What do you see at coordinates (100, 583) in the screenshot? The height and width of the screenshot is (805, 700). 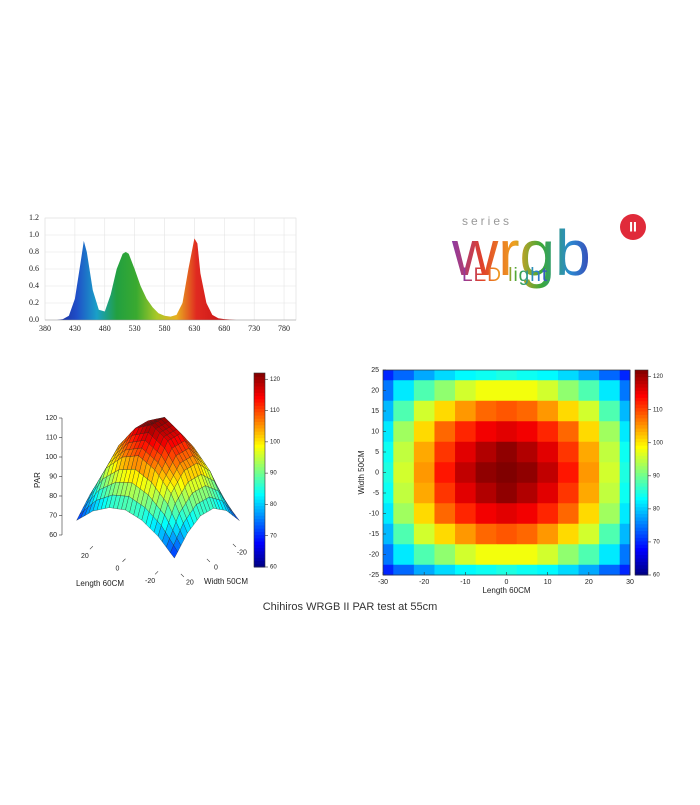 I see `x-axis-label: Length 60CM` at bounding box center [100, 583].